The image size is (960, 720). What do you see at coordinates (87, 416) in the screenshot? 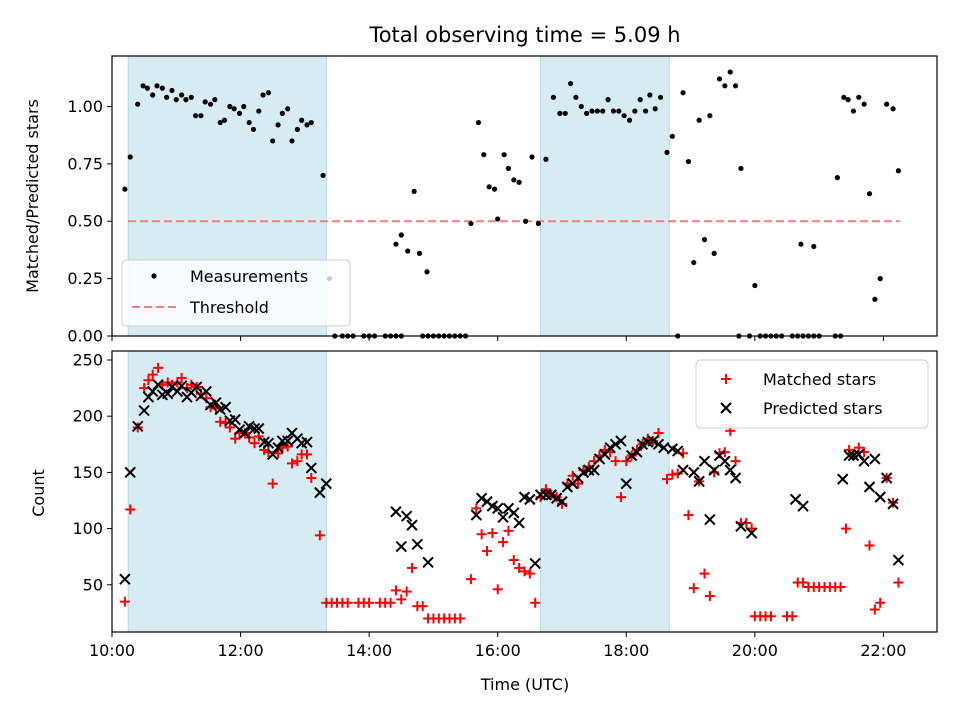
I see `bottom-ytick-label: 200` at bounding box center [87, 416].